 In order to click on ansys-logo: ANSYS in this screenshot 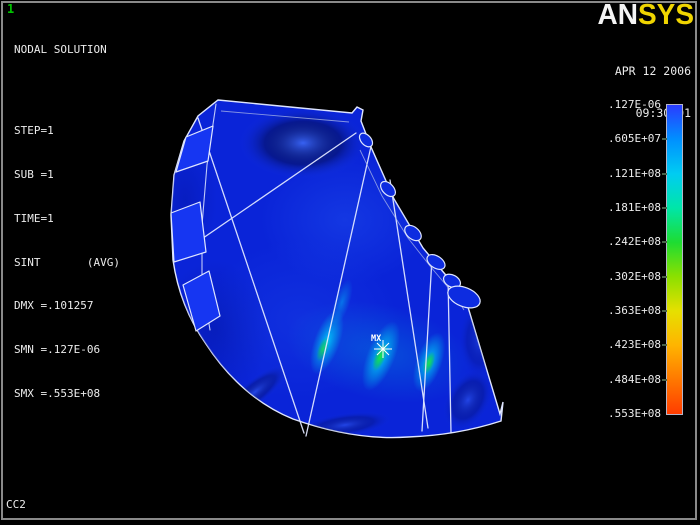, I will do `click(646, 15)`.